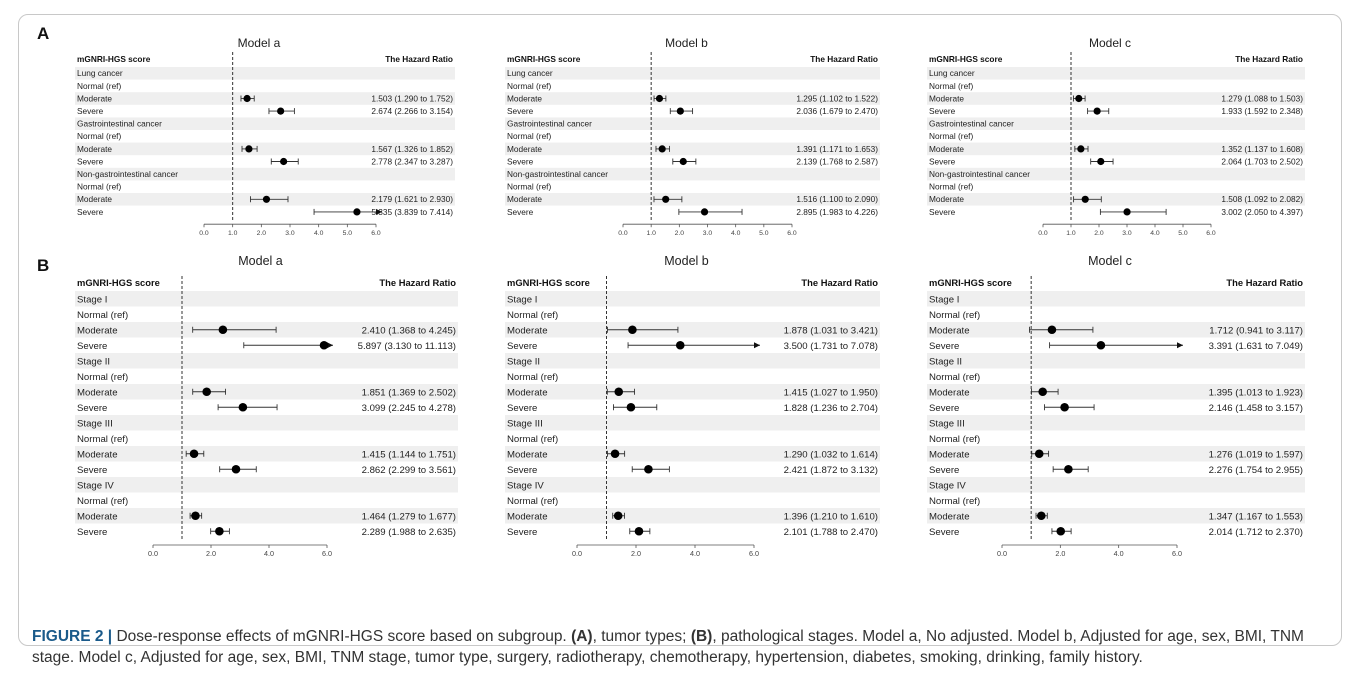 The image size is (1358, 689). What do you see at coordinates (95, 423) in the screenshot?
I see `plot-b-1-row-label: Stage III` at bounding box center [95, 423].